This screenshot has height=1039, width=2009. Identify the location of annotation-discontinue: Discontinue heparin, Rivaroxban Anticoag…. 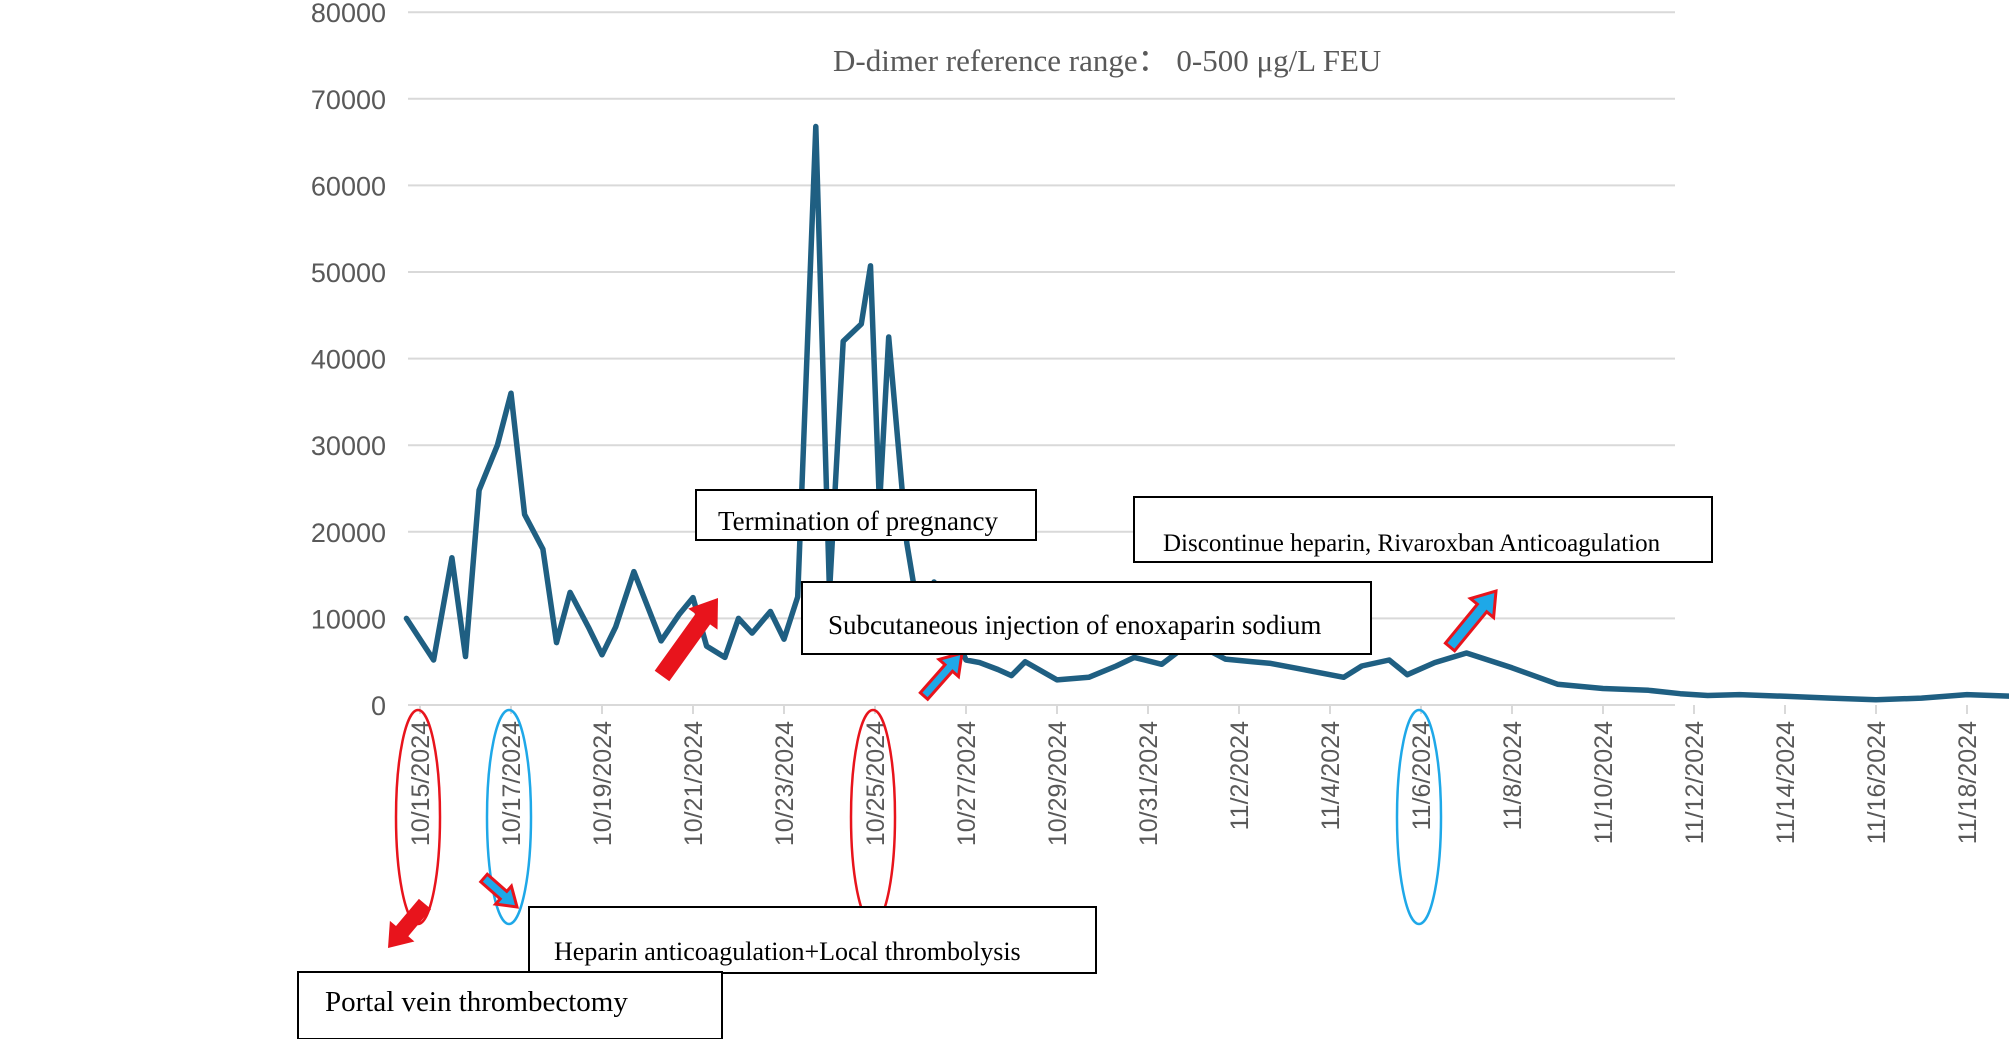
(1423, 529).